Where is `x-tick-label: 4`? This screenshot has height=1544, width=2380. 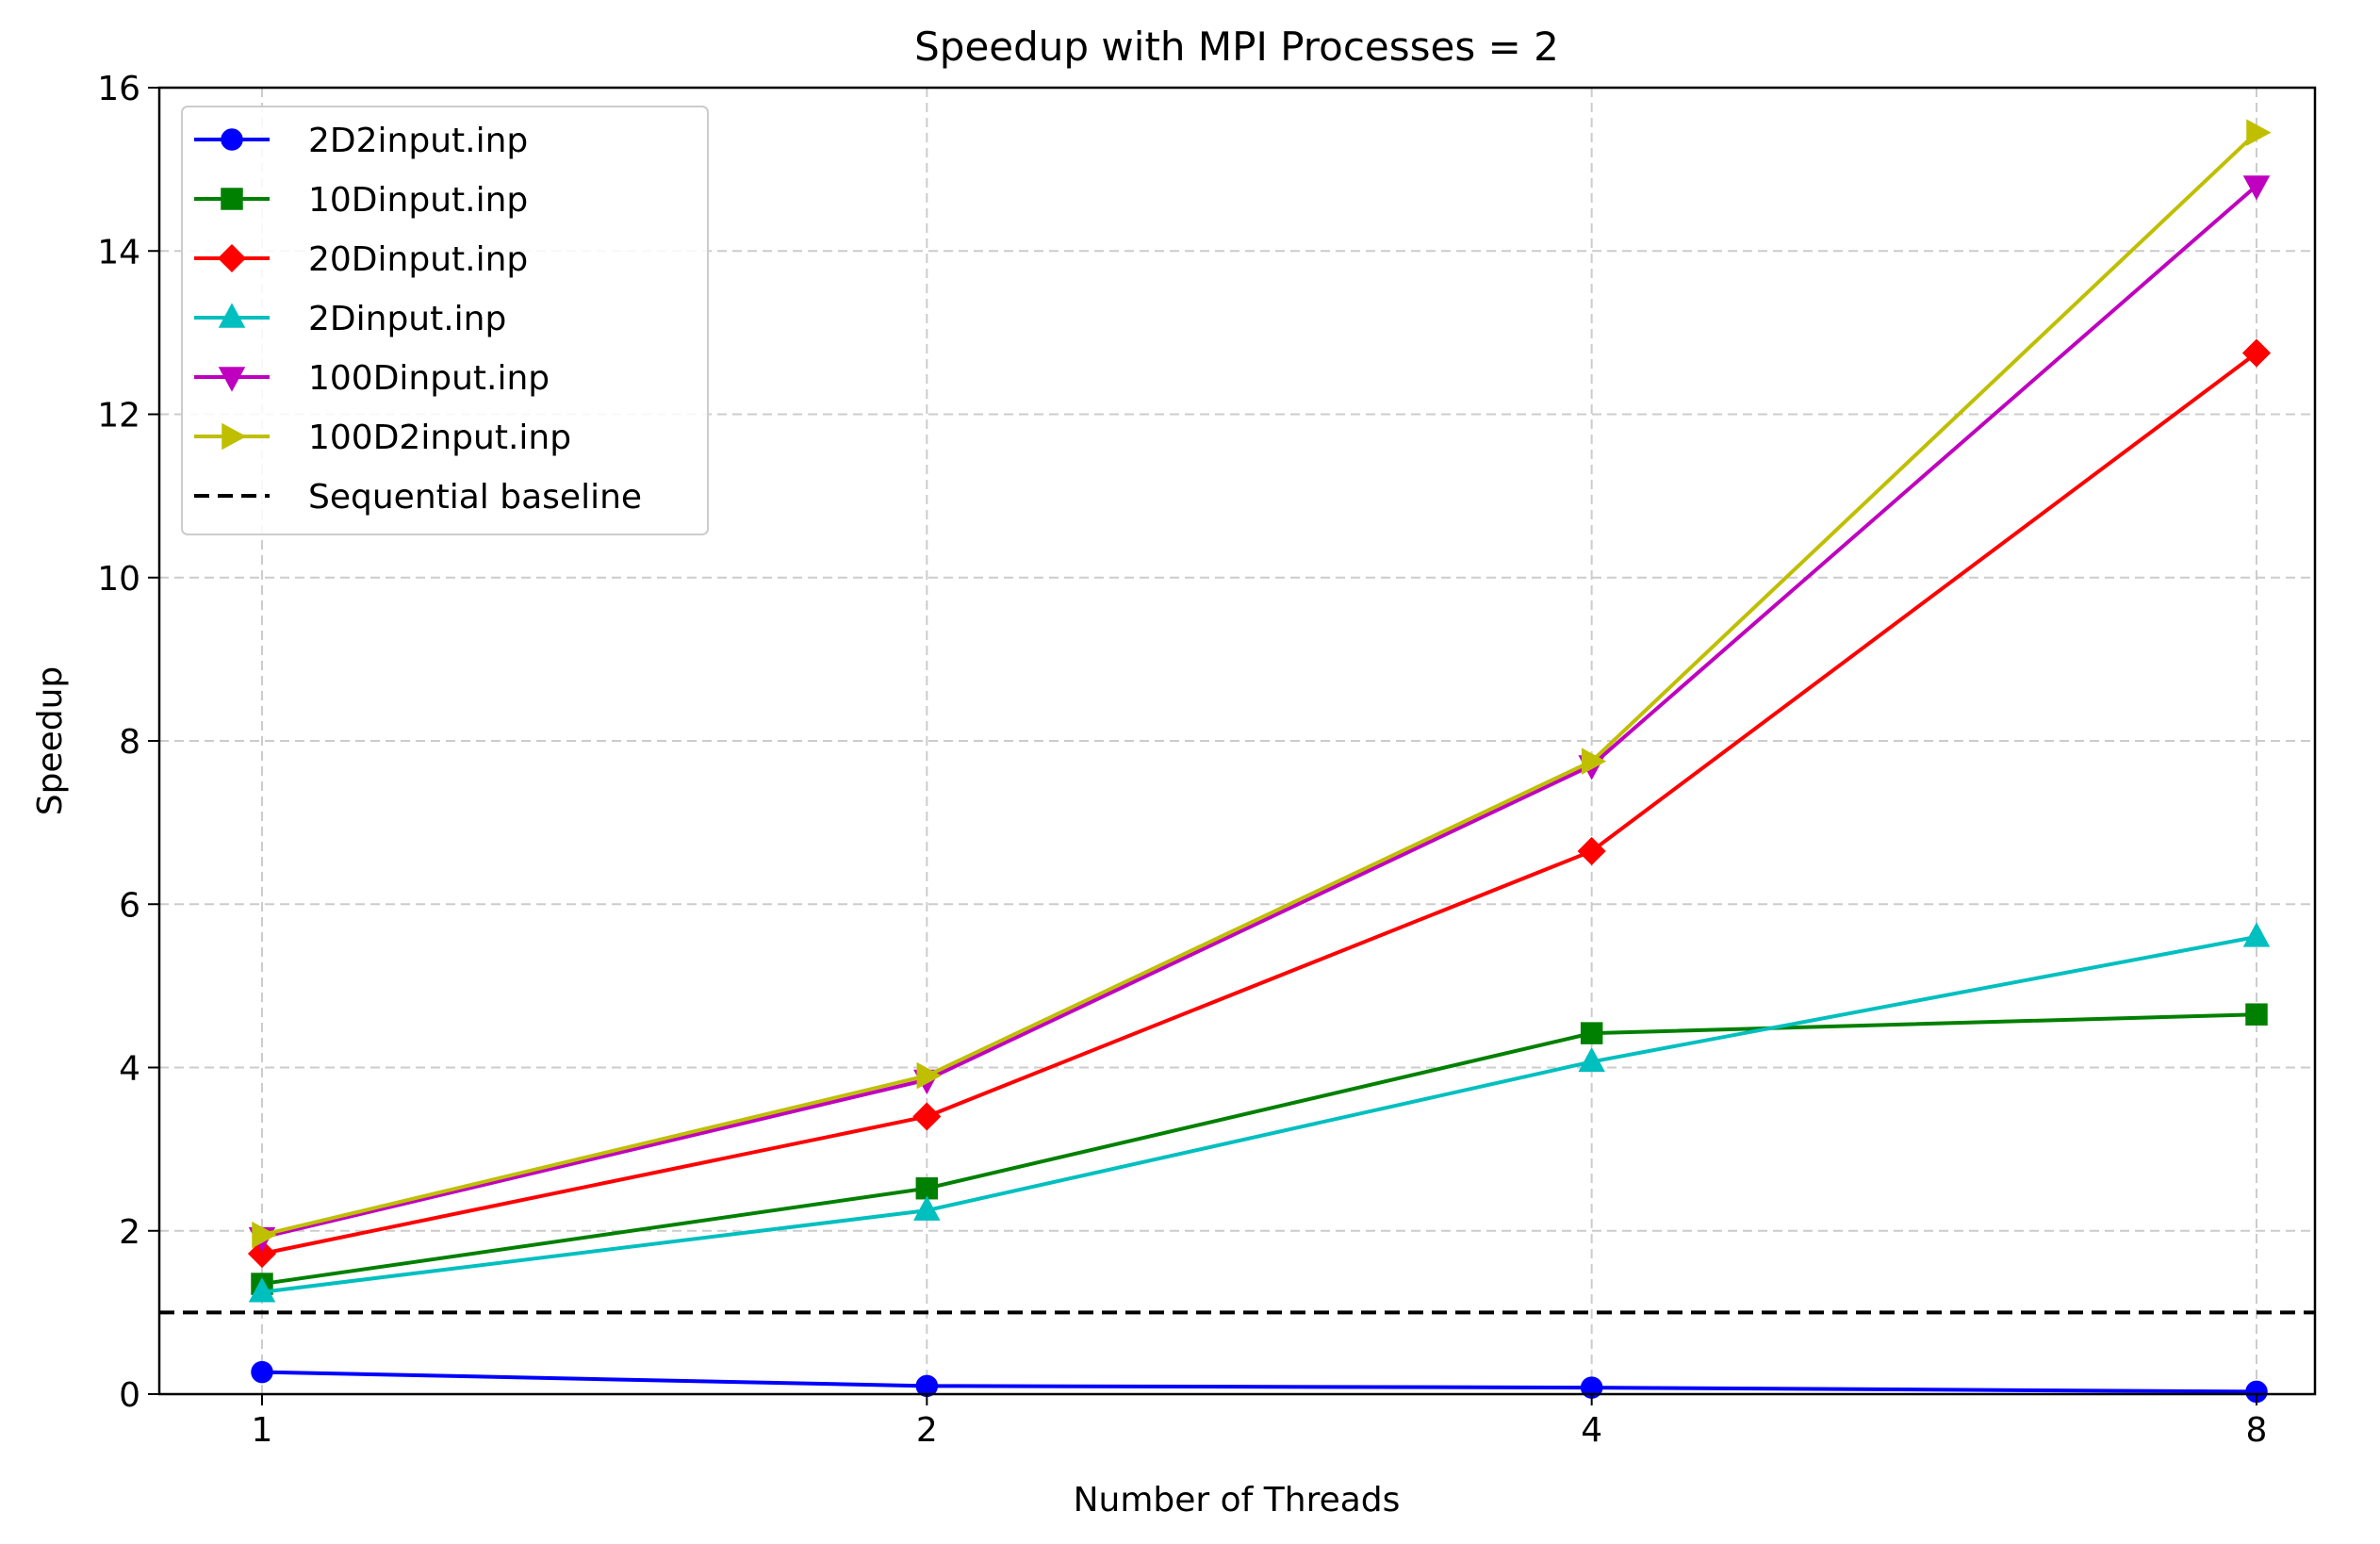 x-tick-label: 4 is located at coordinates (1591, 1430).